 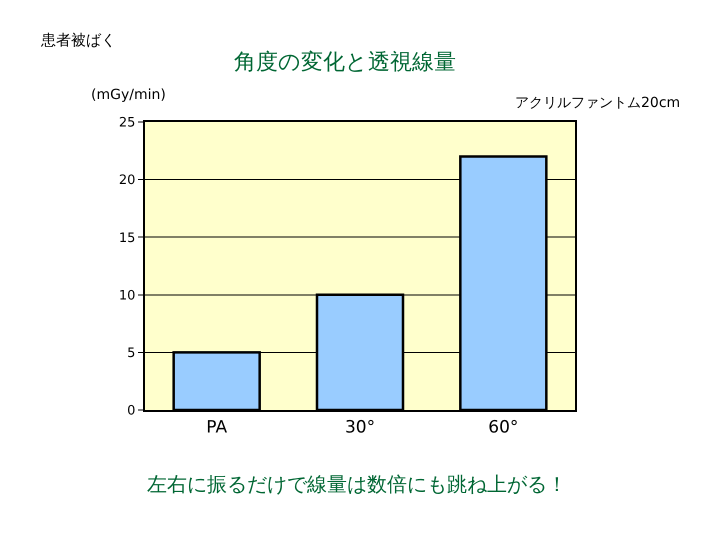 What do you see at coordinates (131, 411) in the screenshot?
I see `y-tick-label: 0` at bounding box center [131, 411].